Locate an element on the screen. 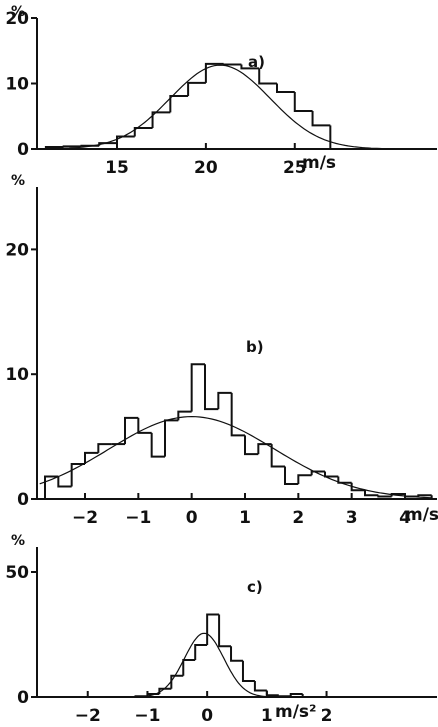 The height and width of the screenshot is (727, 438). panel-label: c) is located at coordinates (255, 587).